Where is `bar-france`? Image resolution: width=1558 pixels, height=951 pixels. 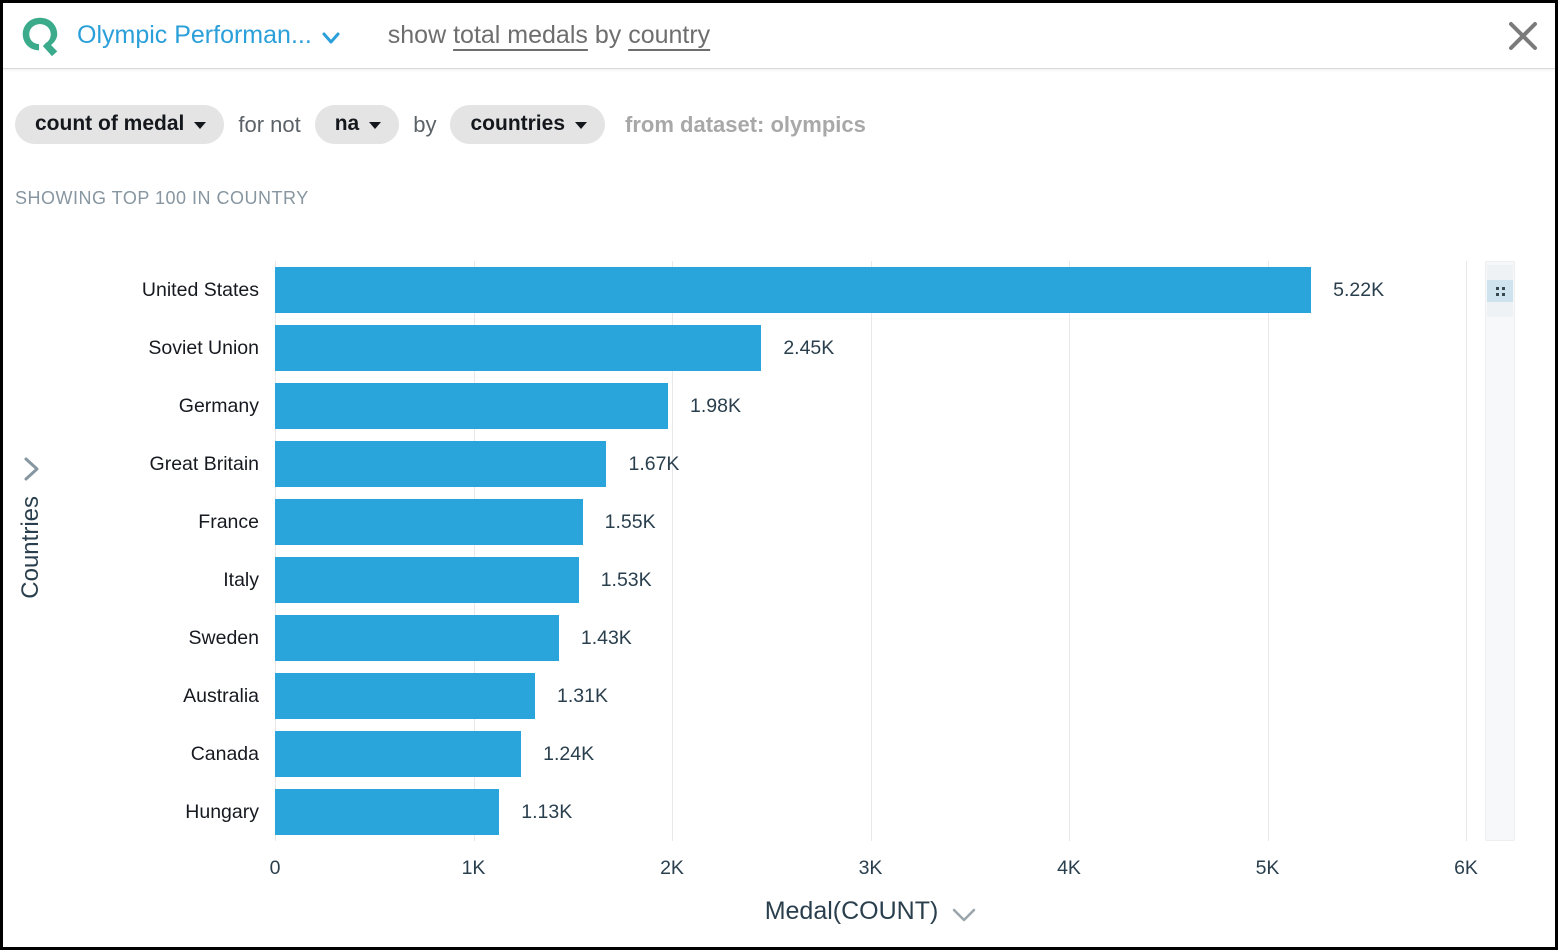
bar-france is located at coordinates (429, 522).